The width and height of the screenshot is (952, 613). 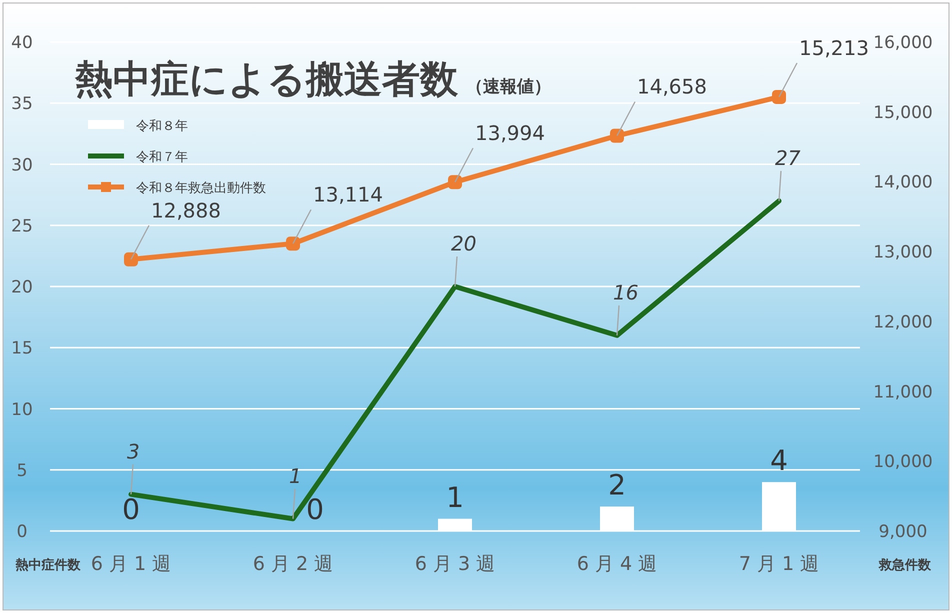 I want to click on data-label: 2, so click(x=617, y=485).